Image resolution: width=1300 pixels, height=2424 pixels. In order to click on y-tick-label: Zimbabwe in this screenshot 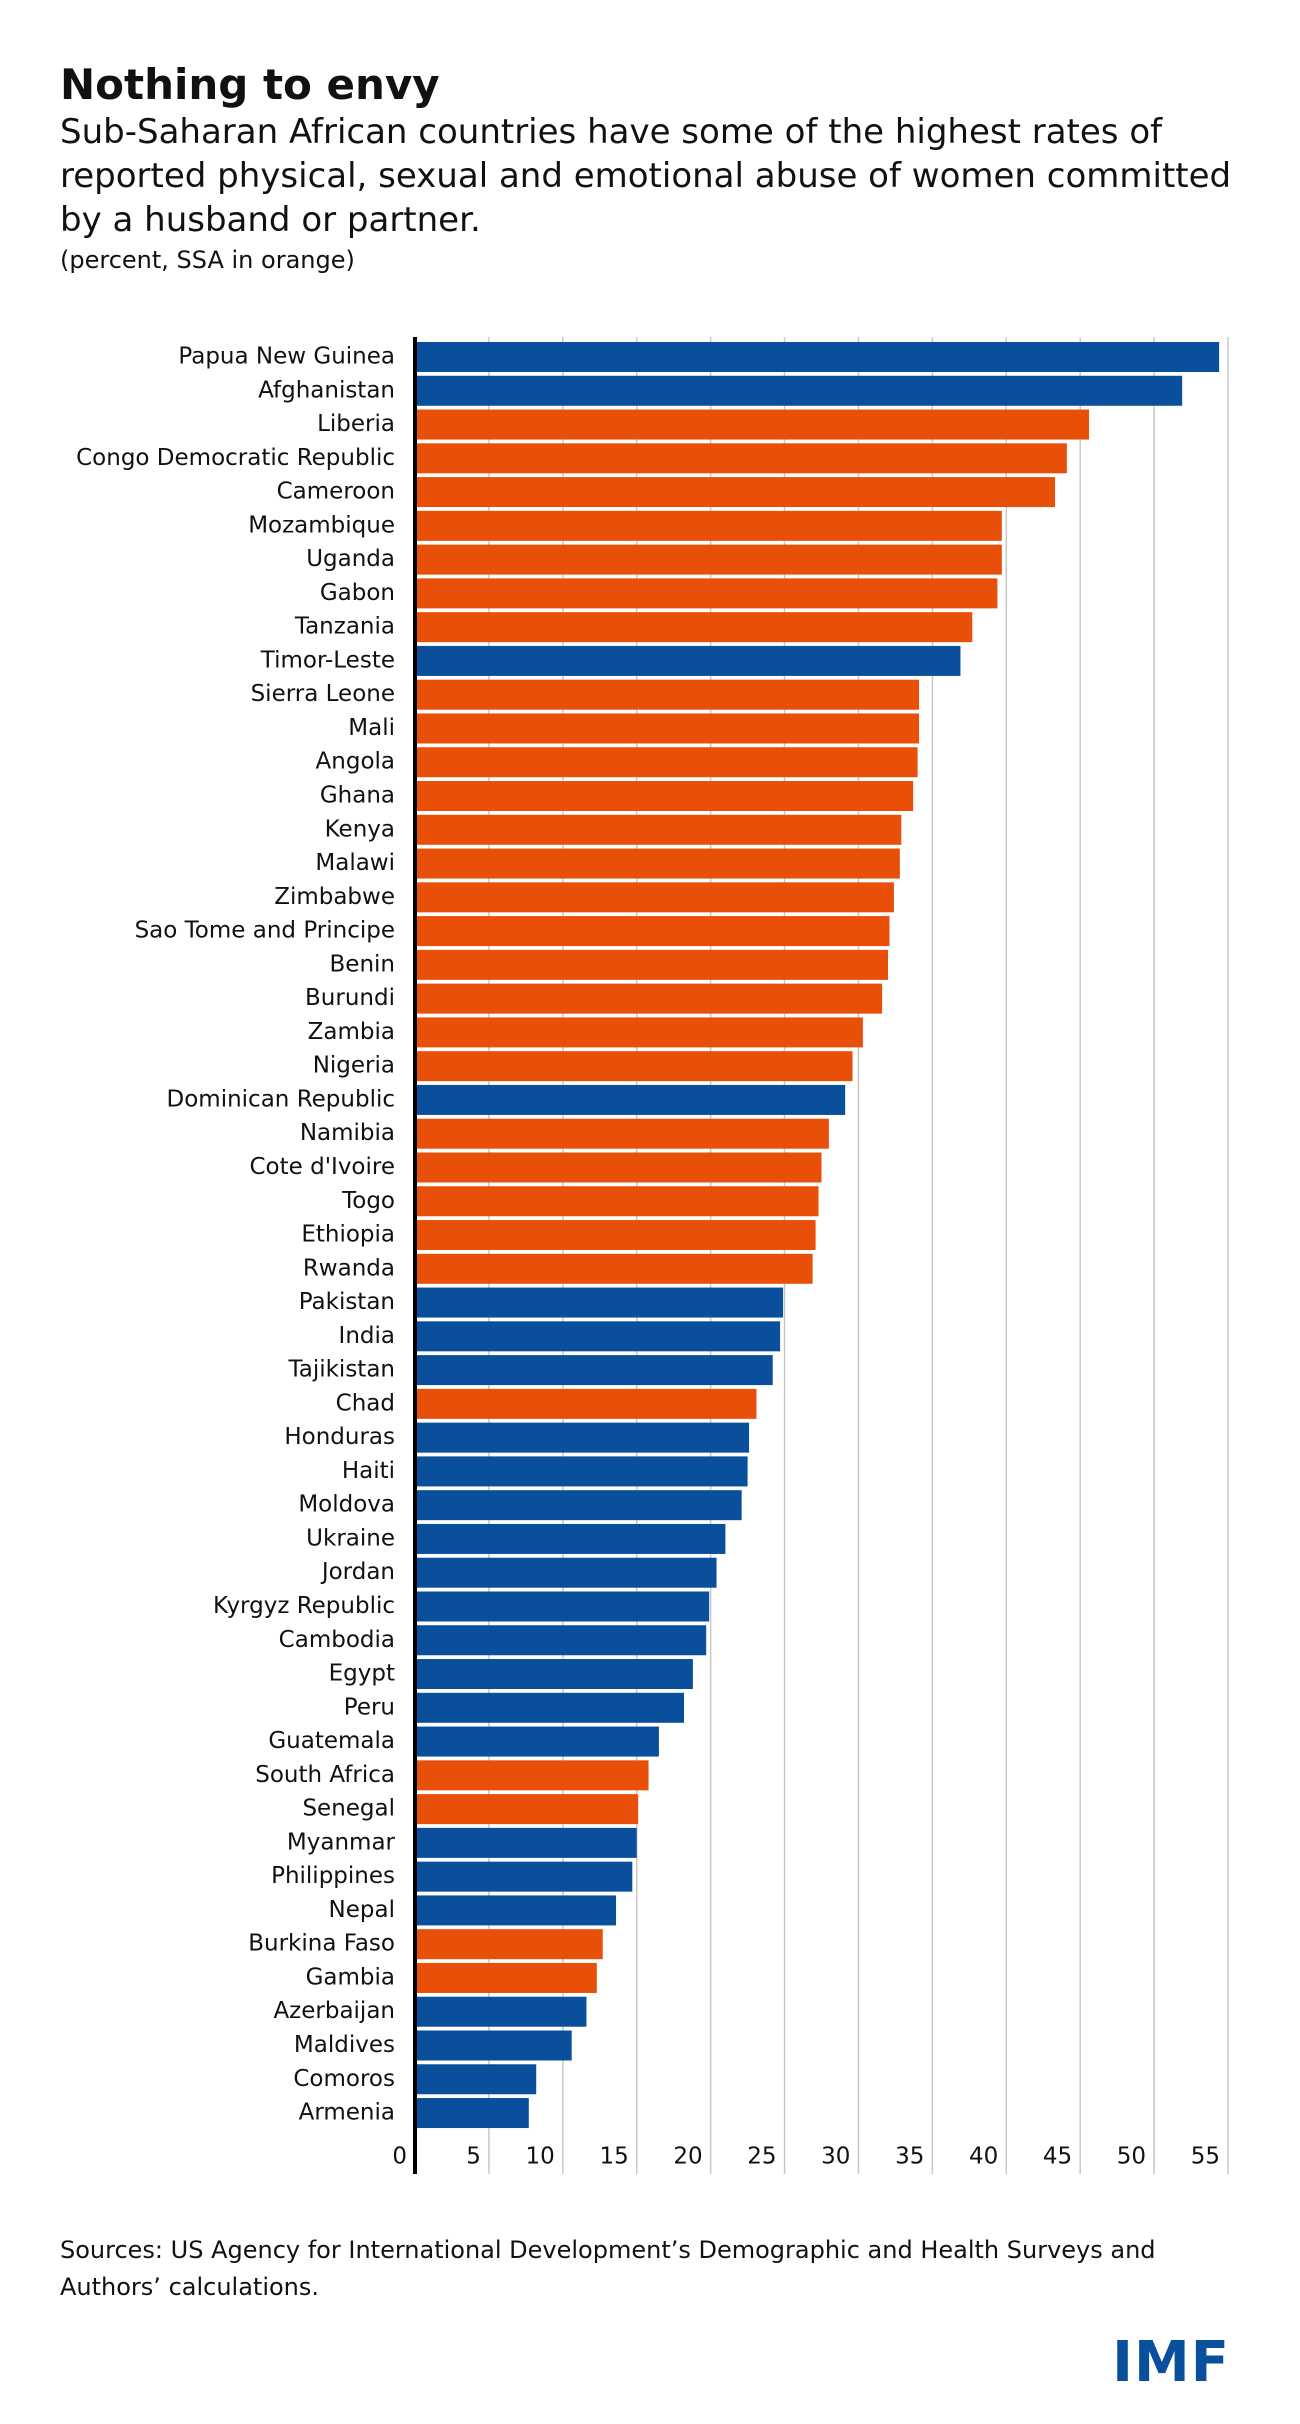, I will do `click(334, 897)`.